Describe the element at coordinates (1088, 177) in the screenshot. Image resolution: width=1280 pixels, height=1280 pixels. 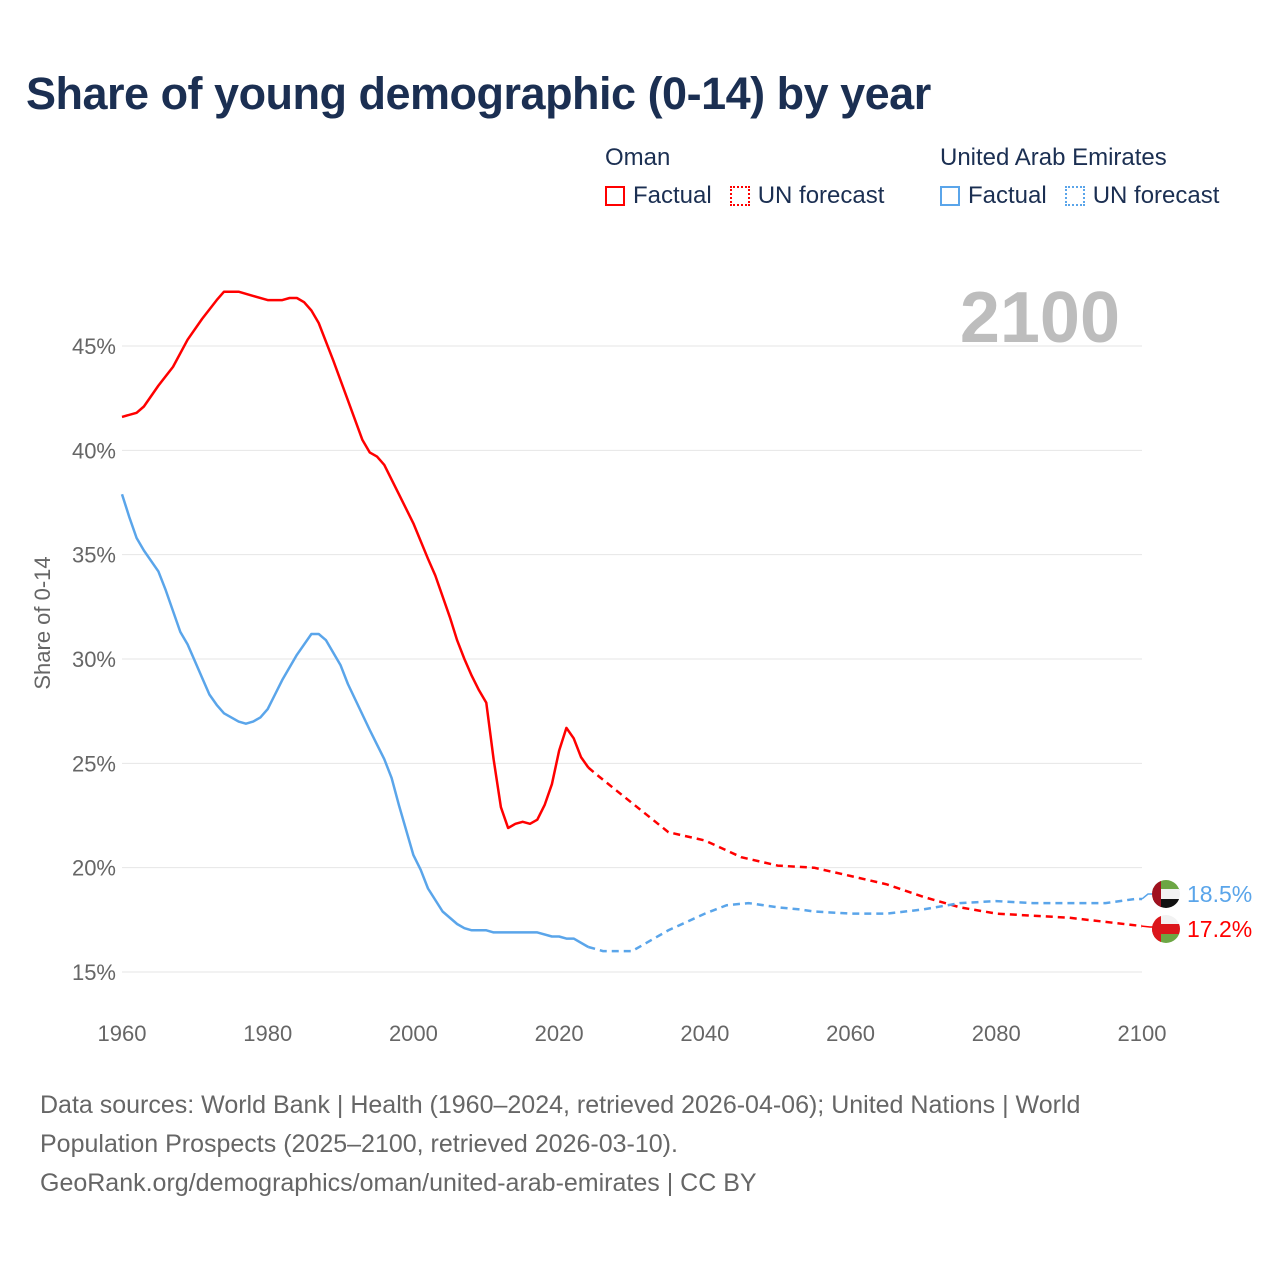
I see `legend-uae: United Arab Emirates Factual UN forecast` at that location.